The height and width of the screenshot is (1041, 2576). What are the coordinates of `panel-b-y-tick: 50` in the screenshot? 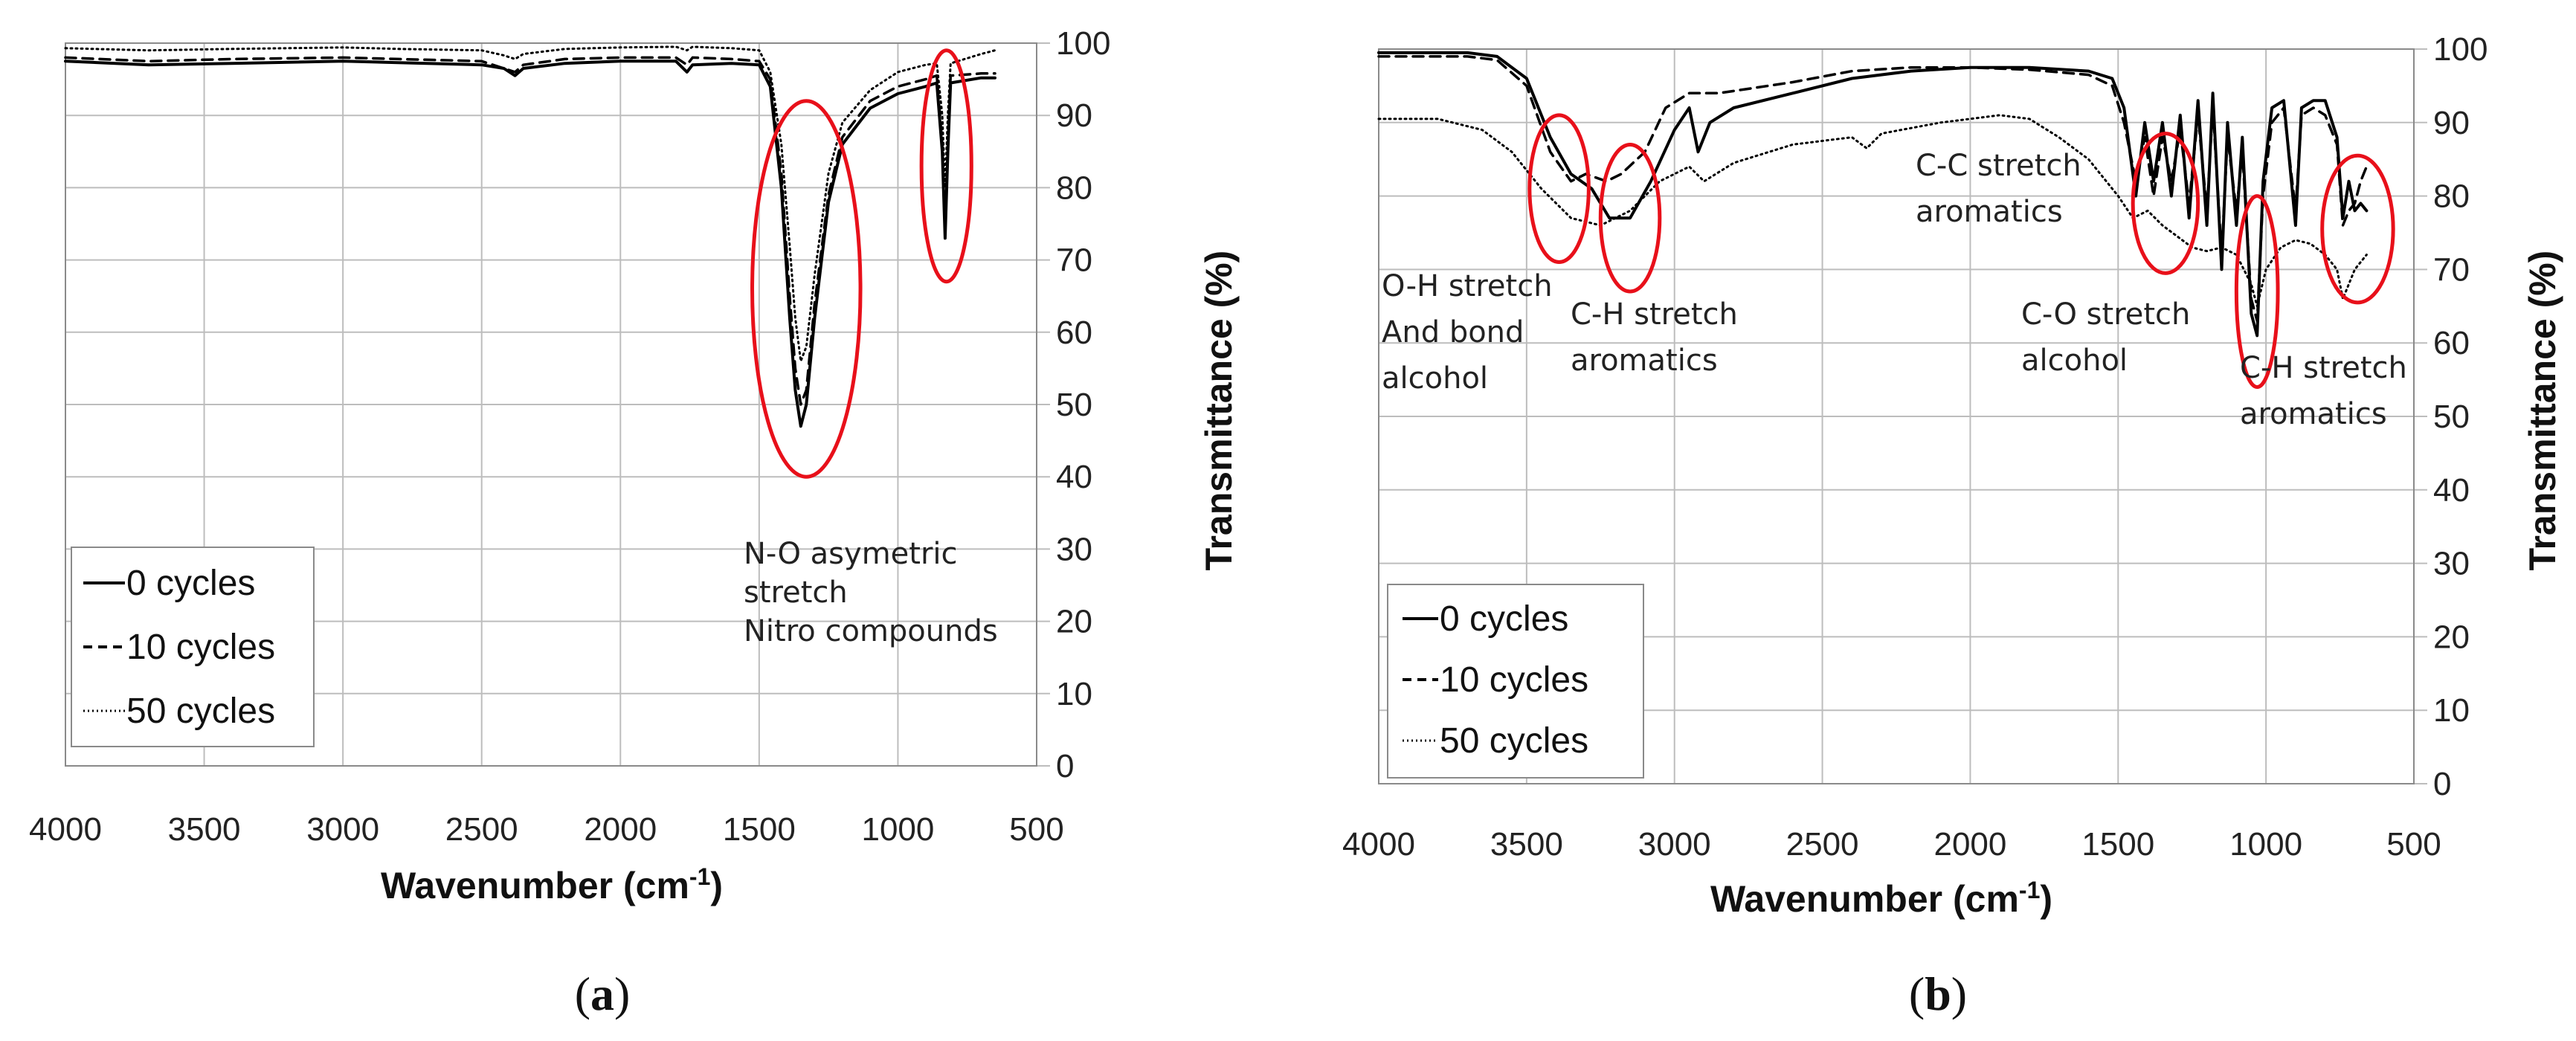 It's located at (2451, 417).